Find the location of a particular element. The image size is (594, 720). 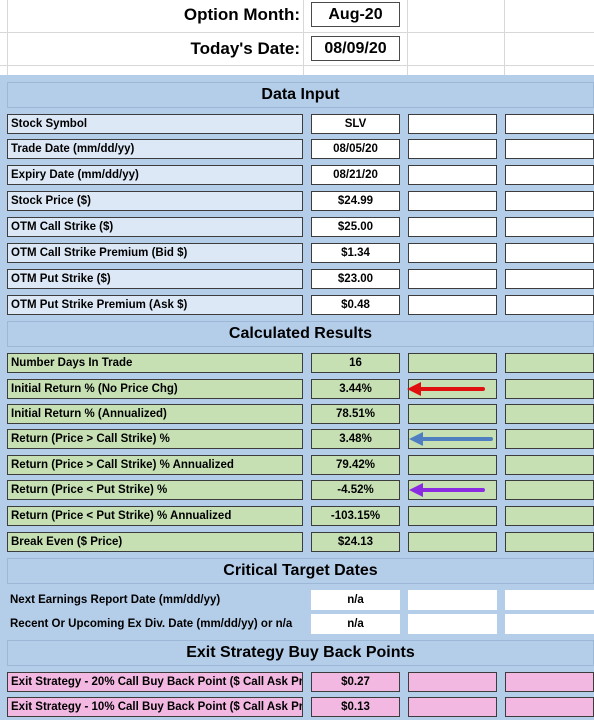

result-return-above-call-annualized: 79.42% is located at coordinates (355, 465).